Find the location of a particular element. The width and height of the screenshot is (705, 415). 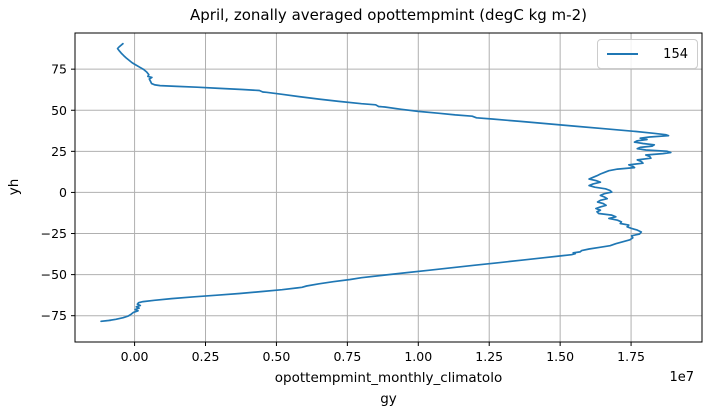

x-axis-offset-text: 1e7 is located at coordinates (681, 377).